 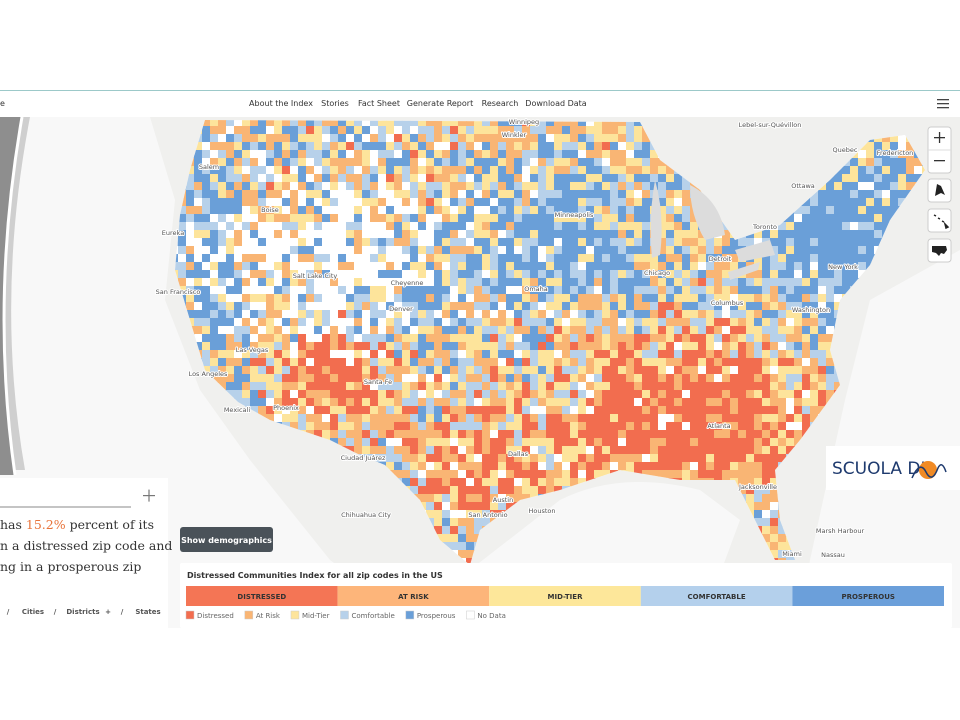 I want to click on menu-icon, so click(x=943, y=104).